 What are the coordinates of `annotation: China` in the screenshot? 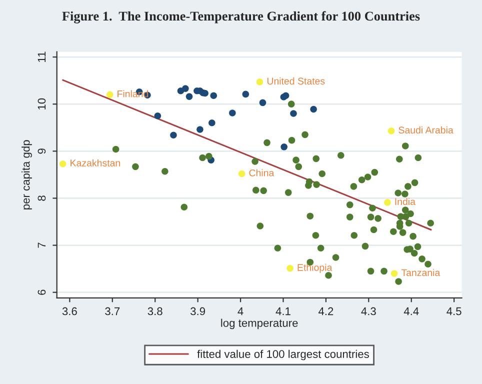 It's located at (261, 172).